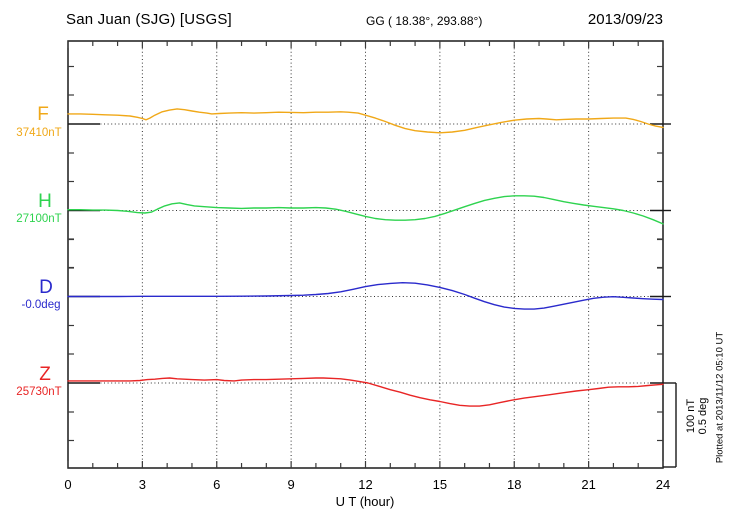  Describe the element at coordinates (691, 416) in the screenshot. I see `scale-bar-nt: 100 nT` at that location.